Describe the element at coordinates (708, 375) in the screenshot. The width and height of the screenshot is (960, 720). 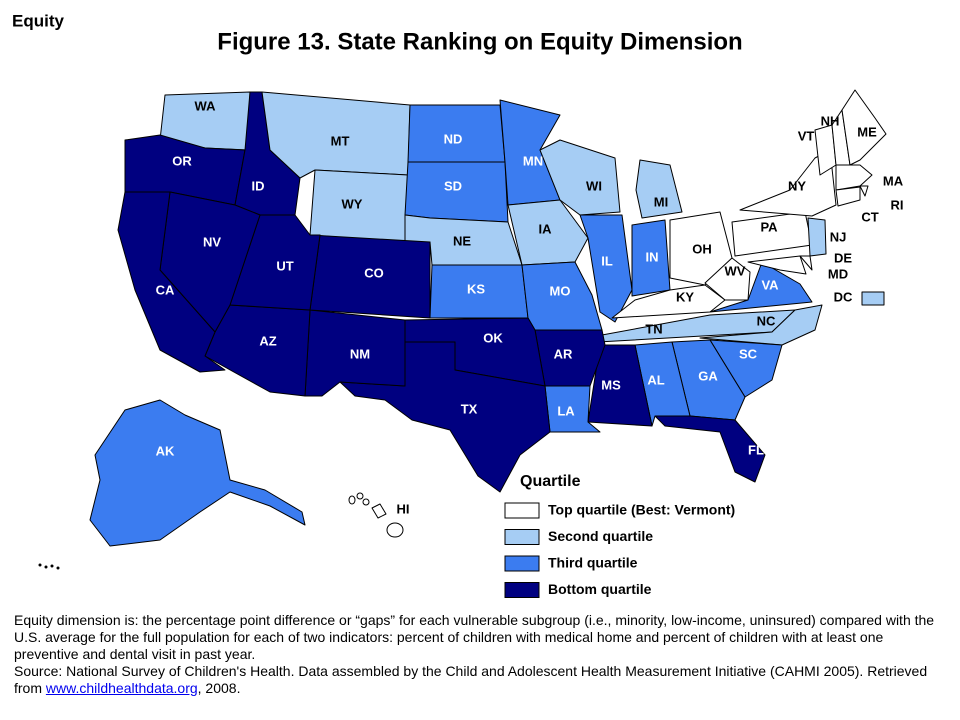
I see `state-label: GA` at that location.